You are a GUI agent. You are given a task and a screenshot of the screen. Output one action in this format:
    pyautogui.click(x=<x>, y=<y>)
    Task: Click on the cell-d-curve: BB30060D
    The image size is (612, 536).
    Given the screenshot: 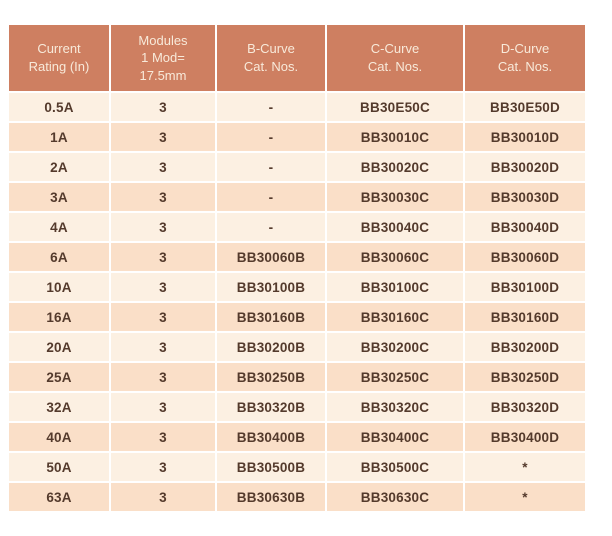 What is the action you would take?
    pyautogui.click(x=525, y=257)
    